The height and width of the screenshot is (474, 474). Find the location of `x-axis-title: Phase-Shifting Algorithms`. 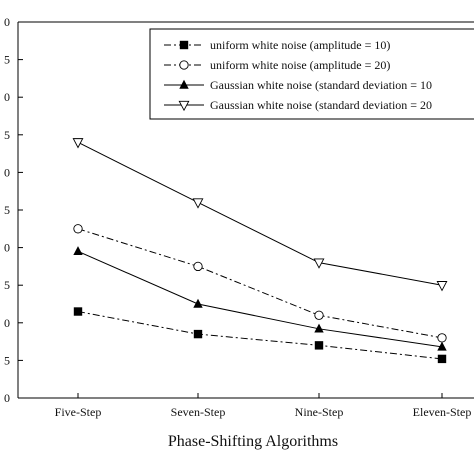

x-axis-title: Phase-Shifting Algorithms is located at coordinates (253, 441).